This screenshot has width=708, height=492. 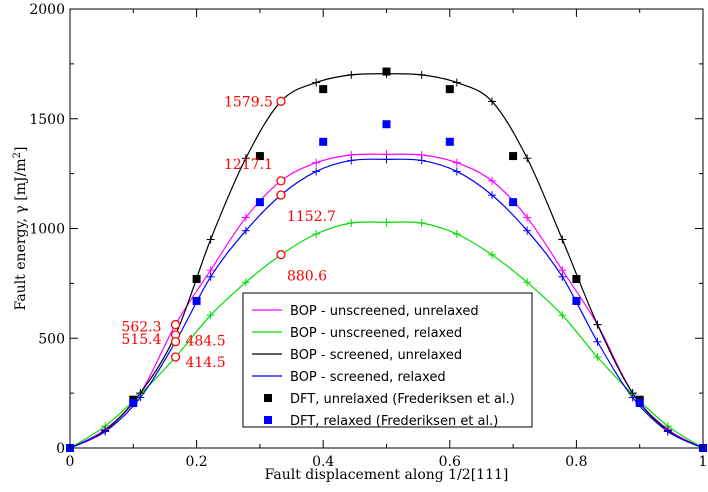 What do you see at coordinates (21, 234) in the screenshot?
I see `y-axis-title-main: Fault energy, γ [mJ/m` at bounding box center [21, 234].